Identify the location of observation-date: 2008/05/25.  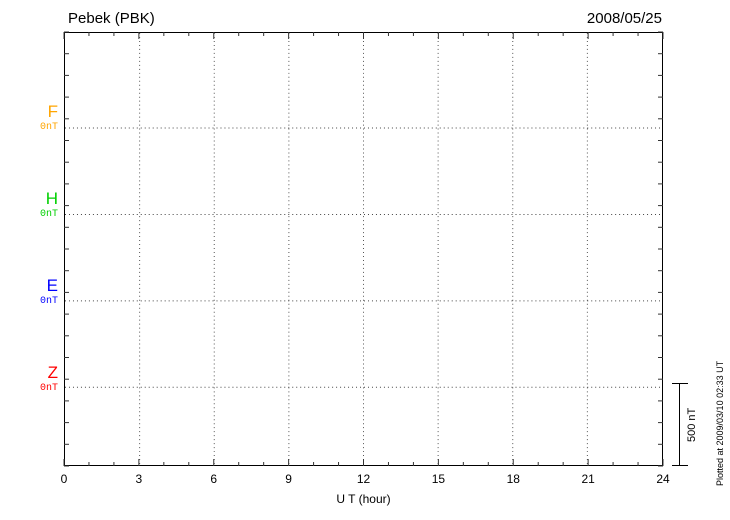
(624, 18).